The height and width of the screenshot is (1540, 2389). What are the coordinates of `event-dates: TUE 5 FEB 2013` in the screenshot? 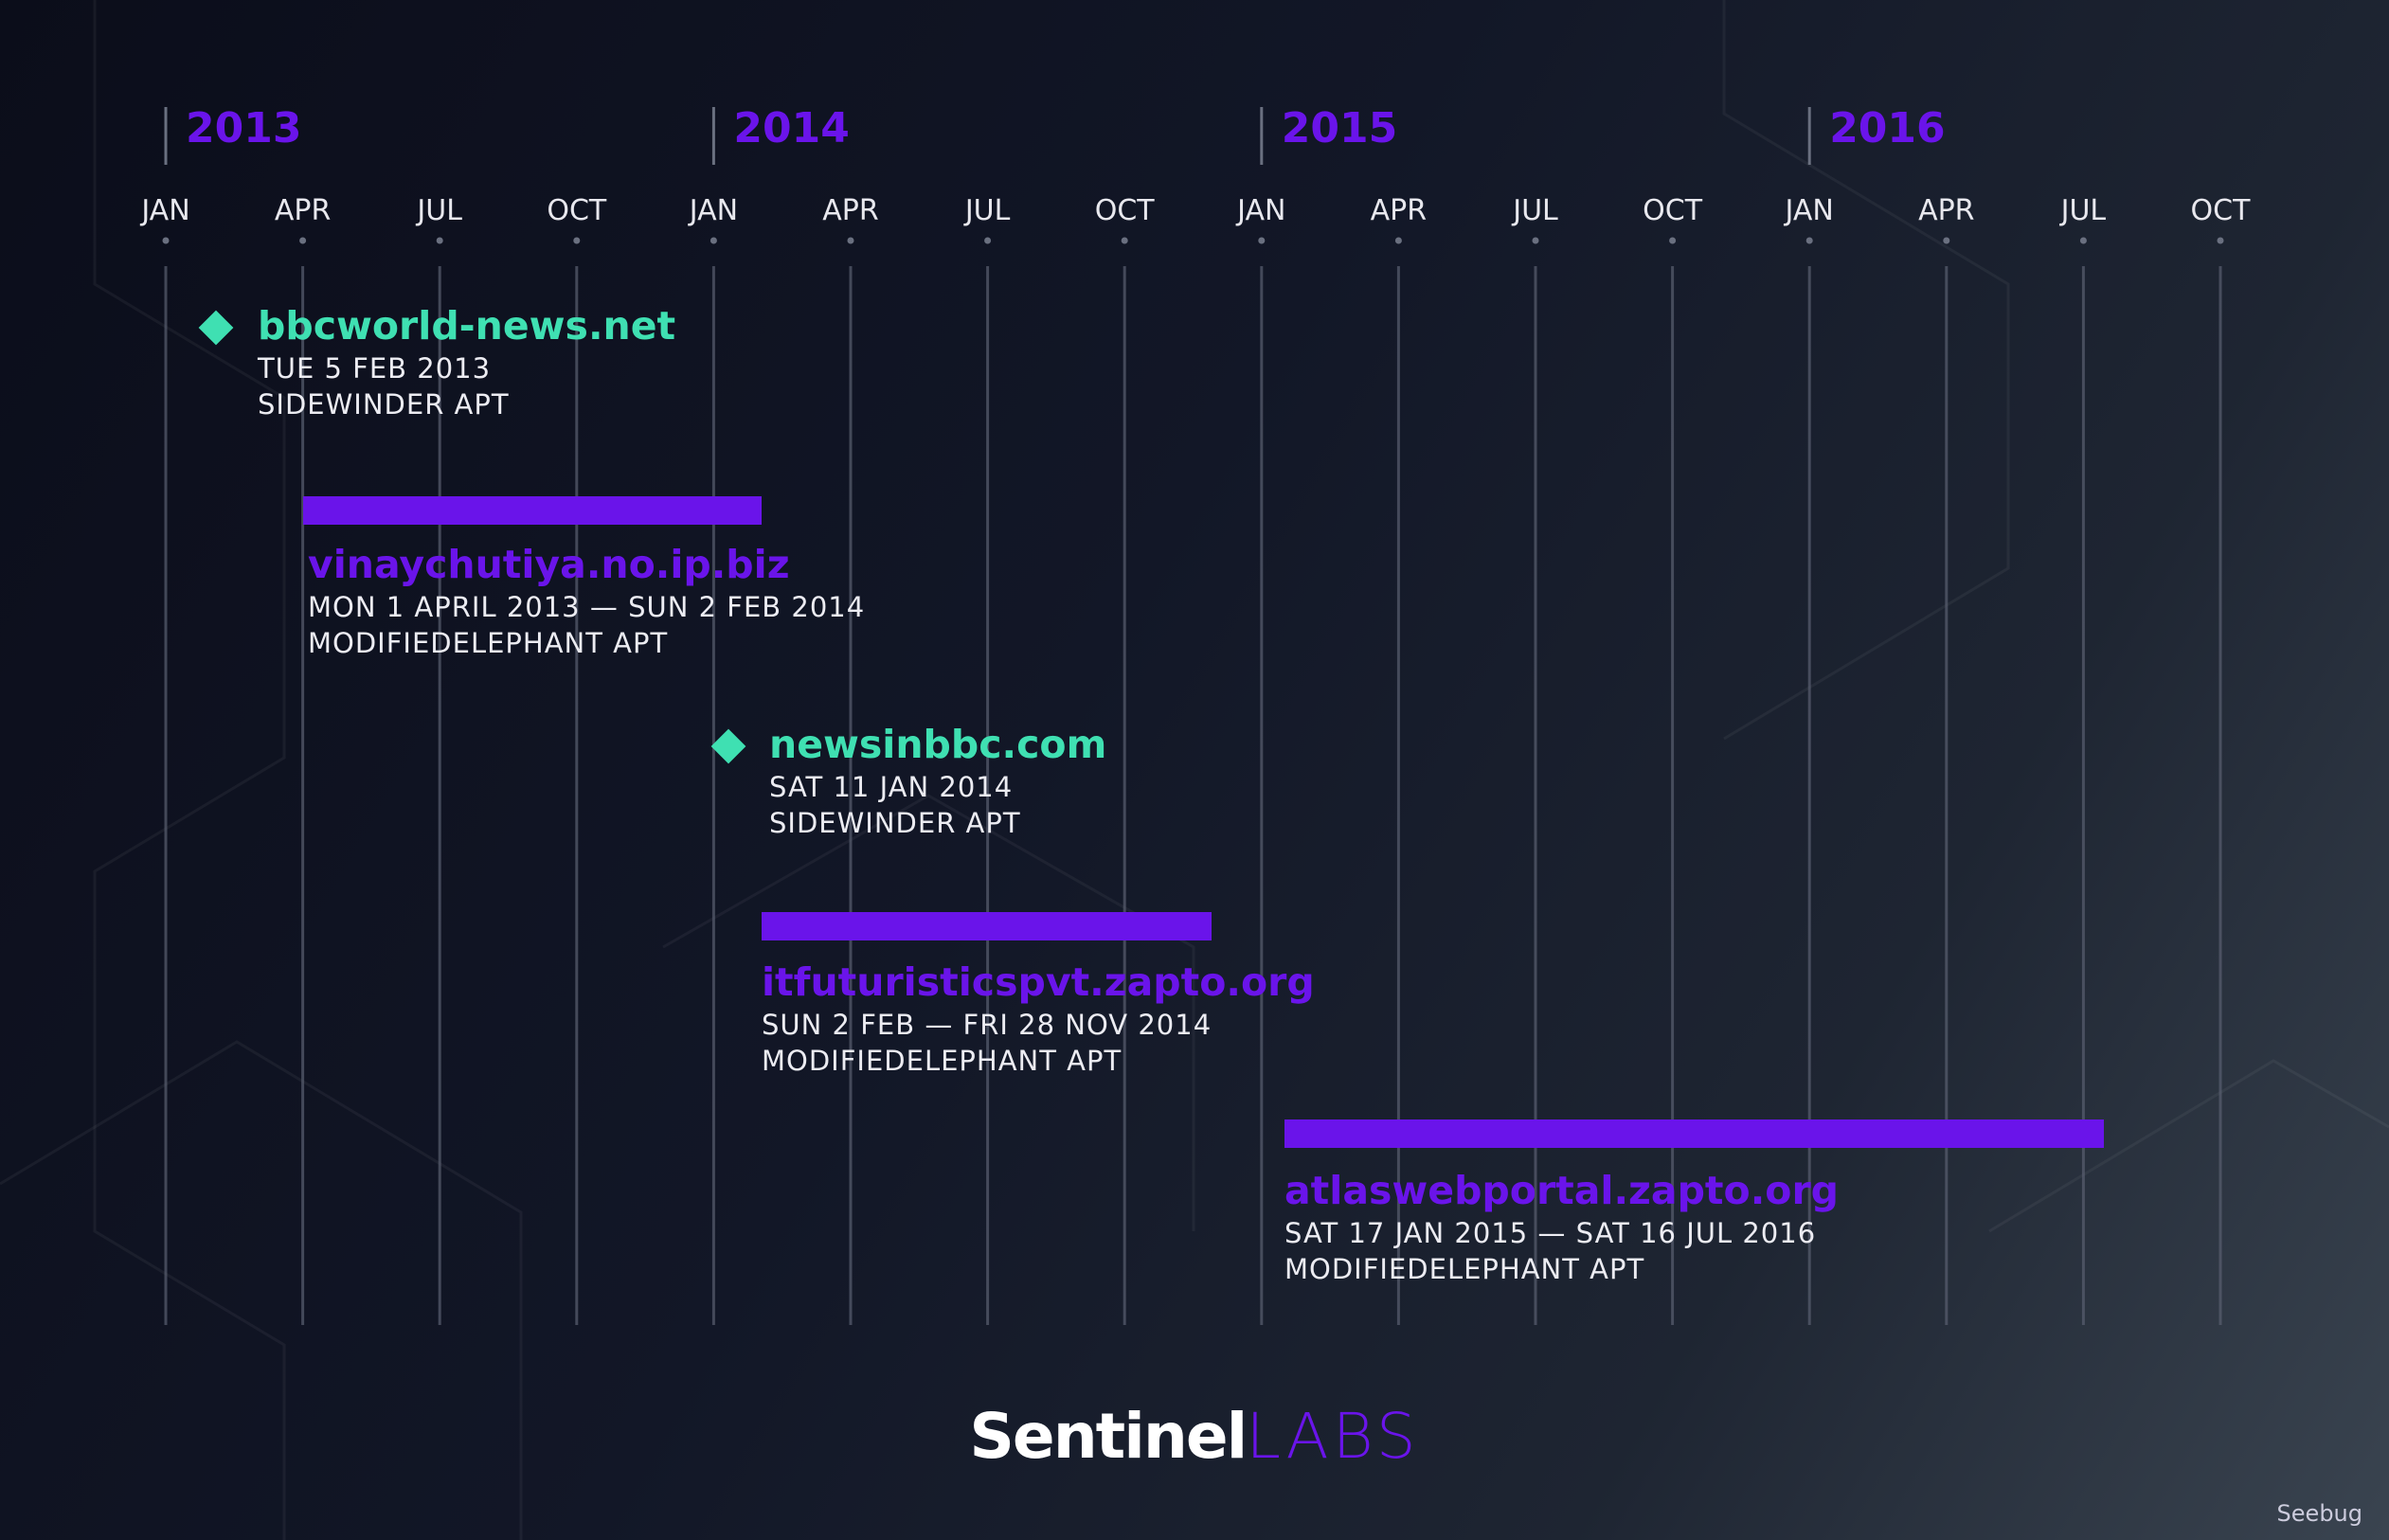 It's located at (375, 368).